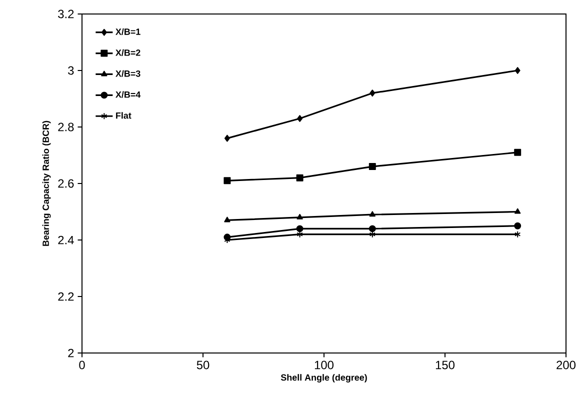  What do you see at coordinates (128, 52) in the screenshot?
I see `legend-label: X/B=2` at bounding box center [128, 52].